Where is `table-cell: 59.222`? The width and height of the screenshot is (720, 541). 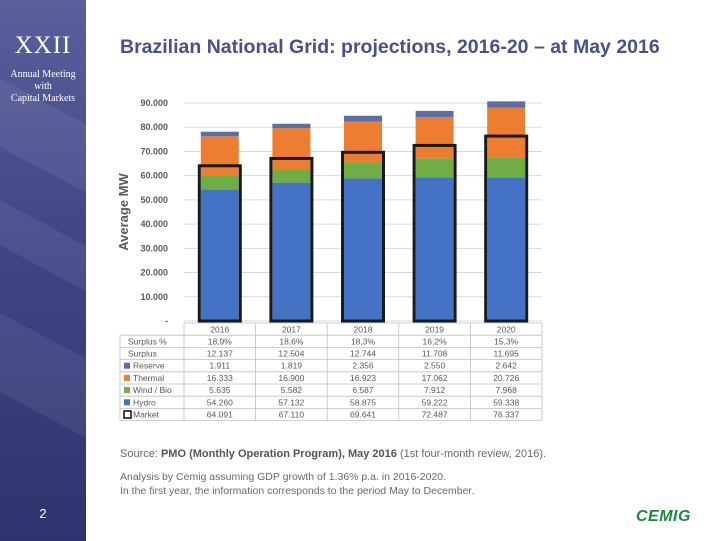
table-cell: 59.222 is located at coordinates (435, 402).